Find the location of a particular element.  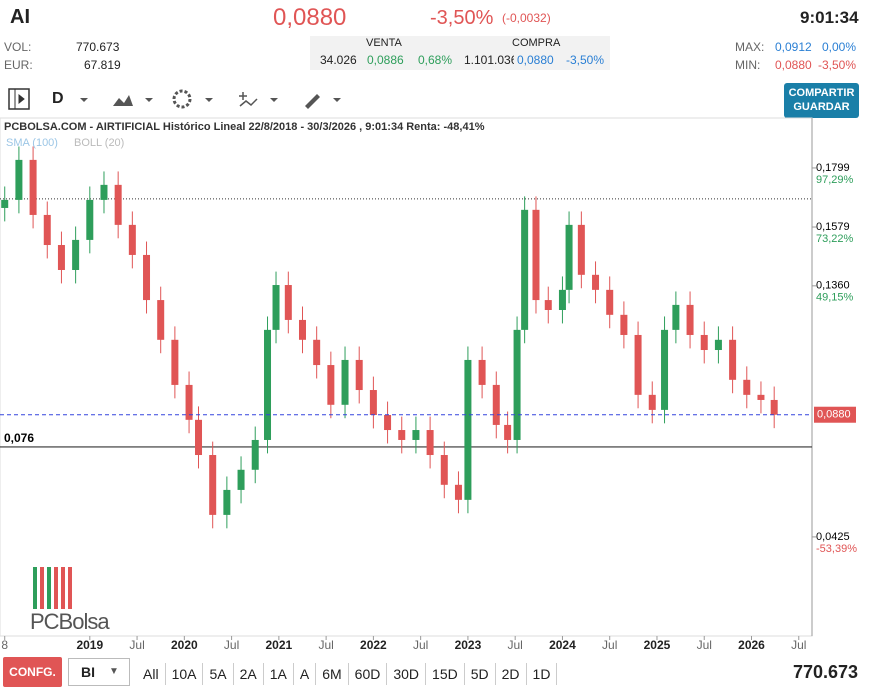

logo: PCBolsa is located at coordinates (70, 600).